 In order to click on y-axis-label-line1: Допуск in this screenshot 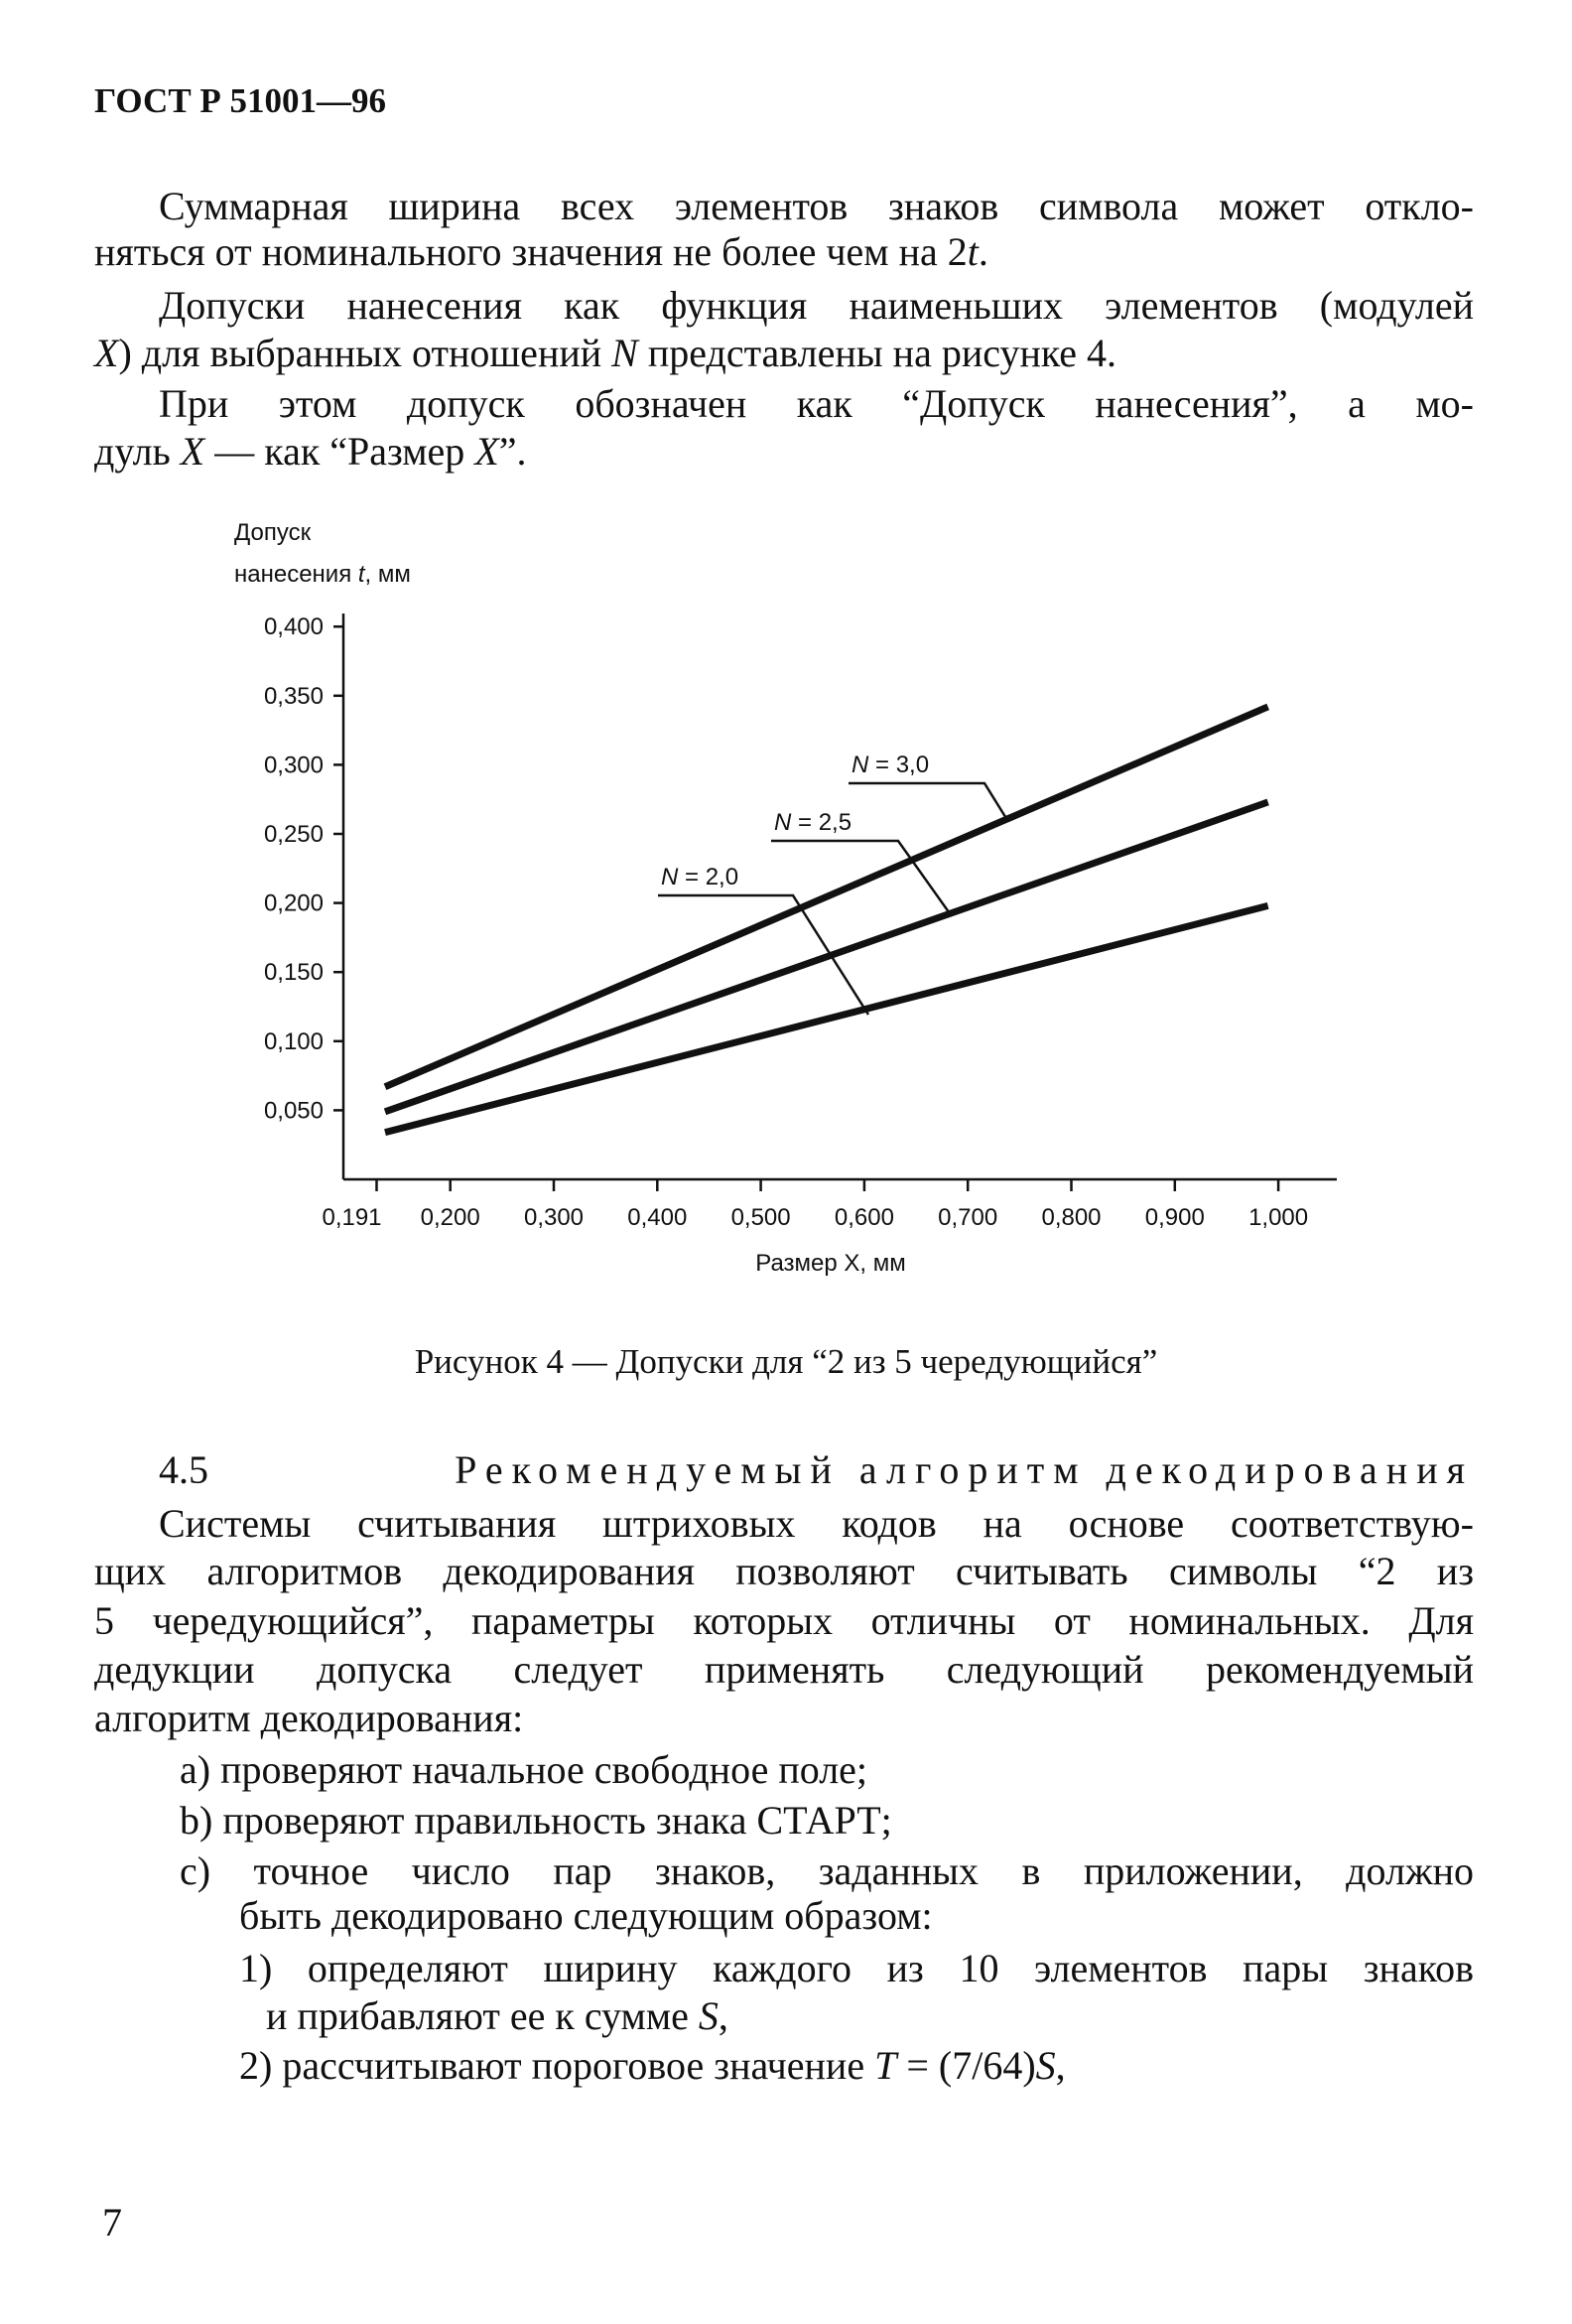, I will do `click(273, 532)`.